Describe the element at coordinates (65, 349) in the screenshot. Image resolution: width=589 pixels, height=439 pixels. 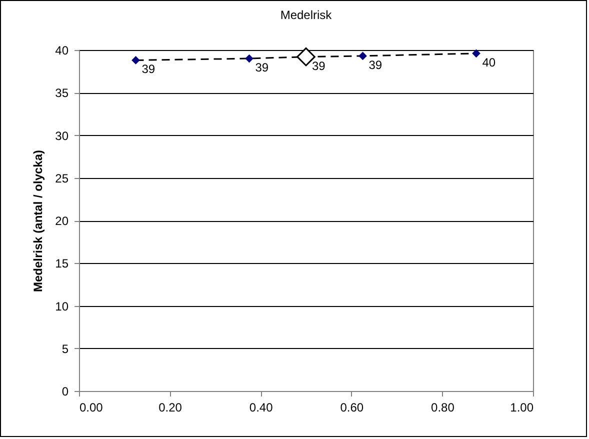
I see `y-tick-label: 5` at that location.